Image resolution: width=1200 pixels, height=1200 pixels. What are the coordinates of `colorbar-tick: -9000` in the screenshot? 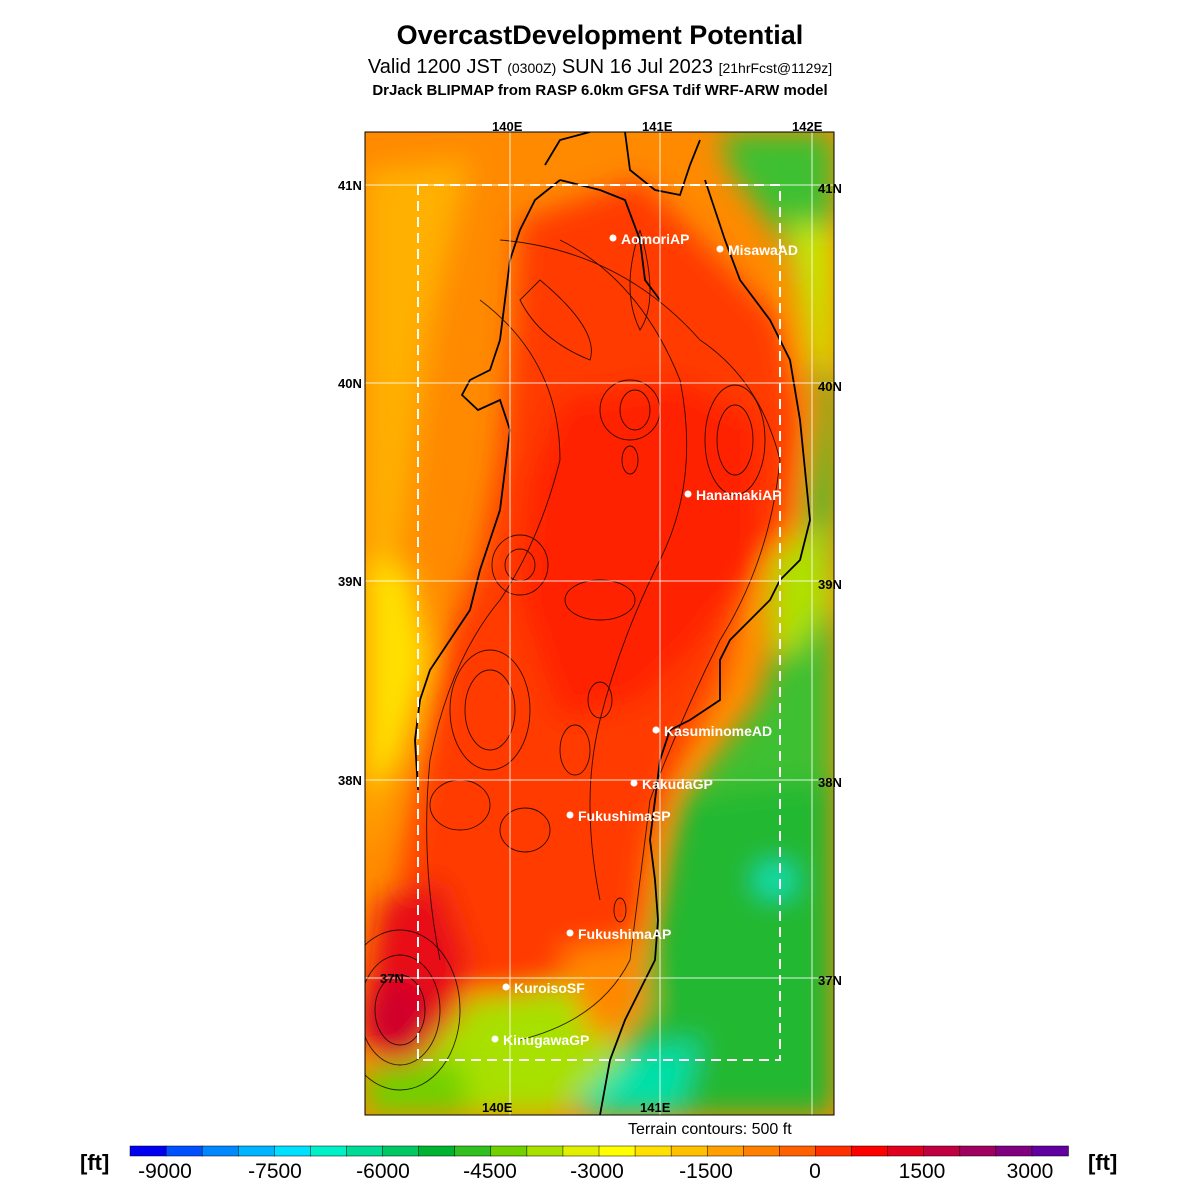 It's located at (165, 1171).